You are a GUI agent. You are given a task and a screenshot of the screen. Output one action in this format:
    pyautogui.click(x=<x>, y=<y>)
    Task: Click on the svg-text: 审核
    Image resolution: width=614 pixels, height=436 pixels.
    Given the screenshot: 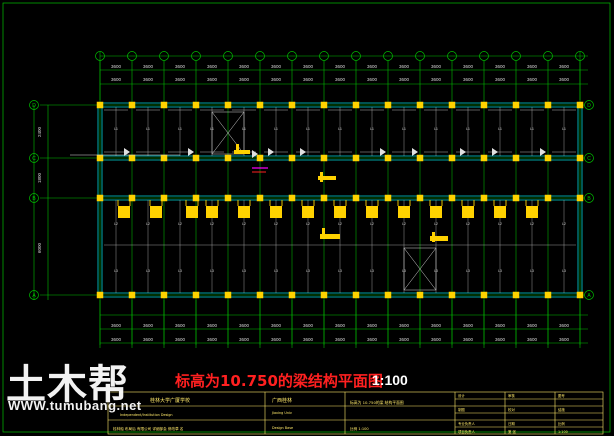 What is the action you would take?
    pyautogui.click(x=511, y=395)
    